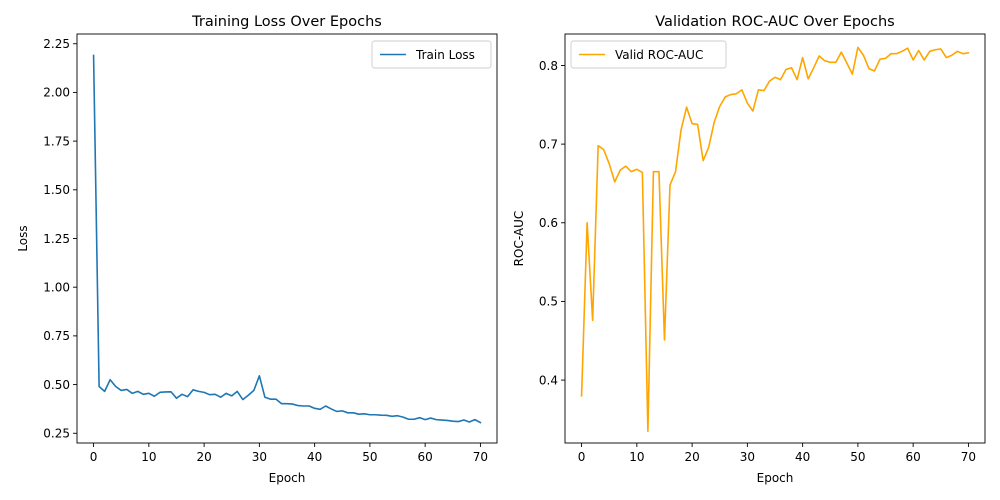  I want to click on y-axis-label: ROC-AUC, so click(519, 239).